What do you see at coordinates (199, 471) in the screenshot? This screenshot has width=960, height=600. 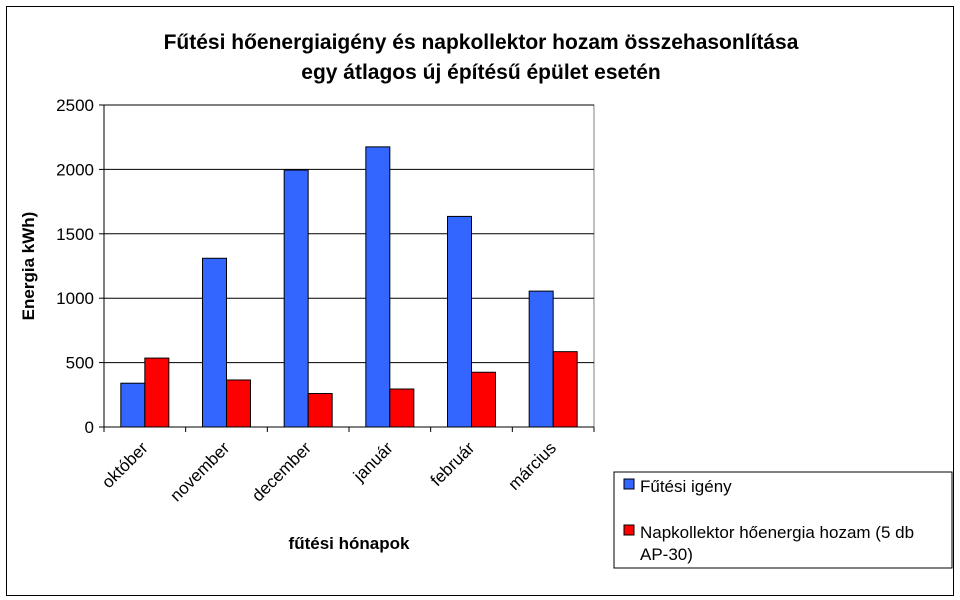 I see `x-tick-label: november` at bounding box center [199, 471].